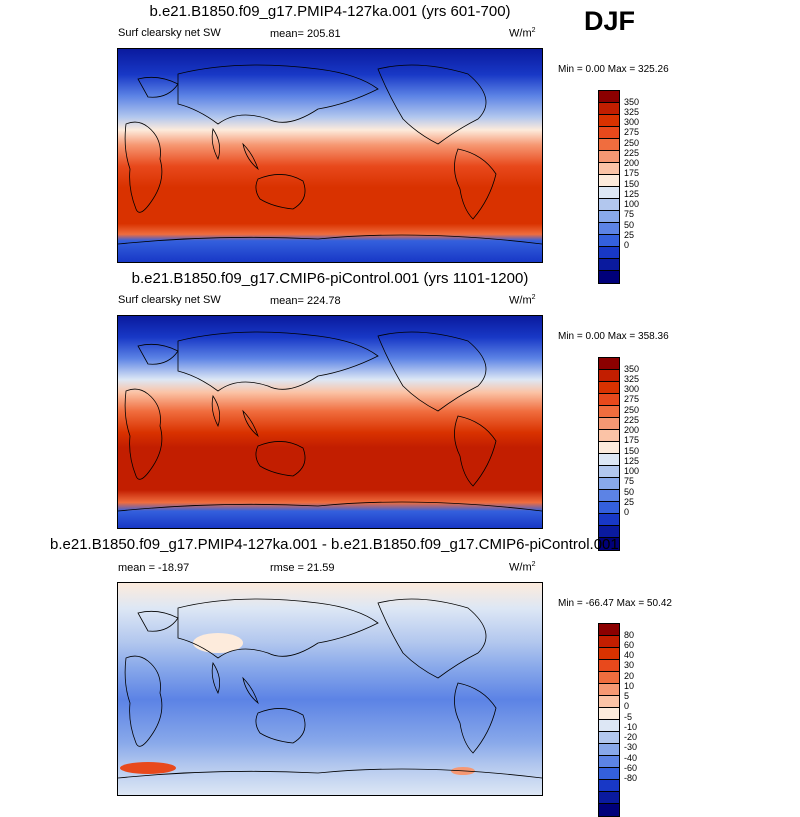  I want to click on colorbar-label: 20, so click(629, 676).